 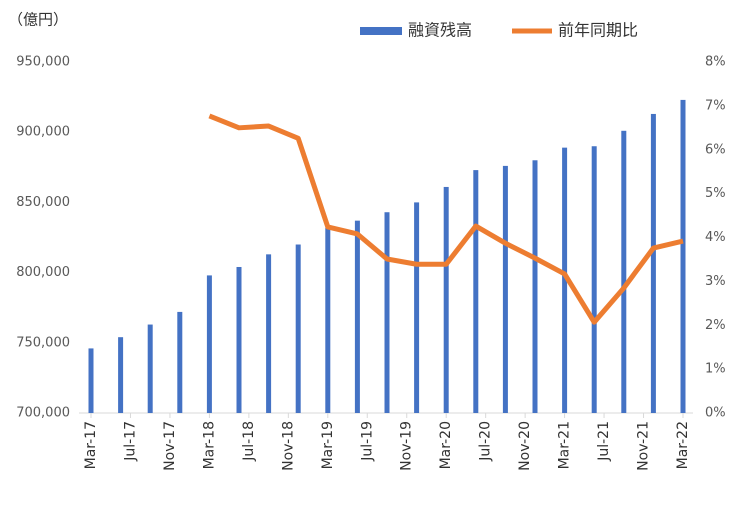 What do you see at coordinates (43, 62) in the screenshot?
I see `y-tick-label: 950,000` at bounding box center [43, 62].